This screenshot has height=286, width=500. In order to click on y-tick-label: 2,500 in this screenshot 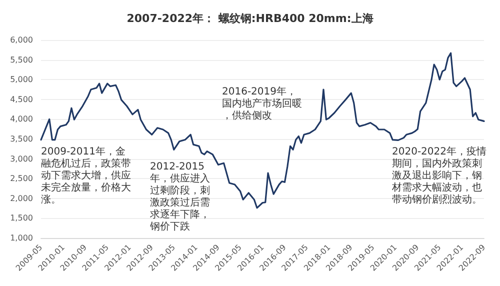, I will do `click(21, 179)`.